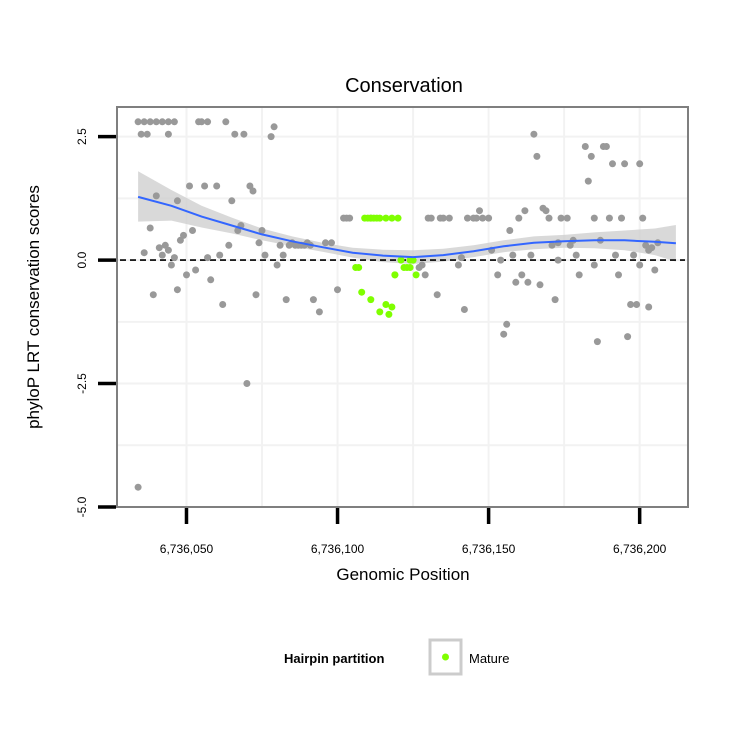 This screenshot has width=750, height=750. I want to click on smooth-trend-line, so click(406, 227).